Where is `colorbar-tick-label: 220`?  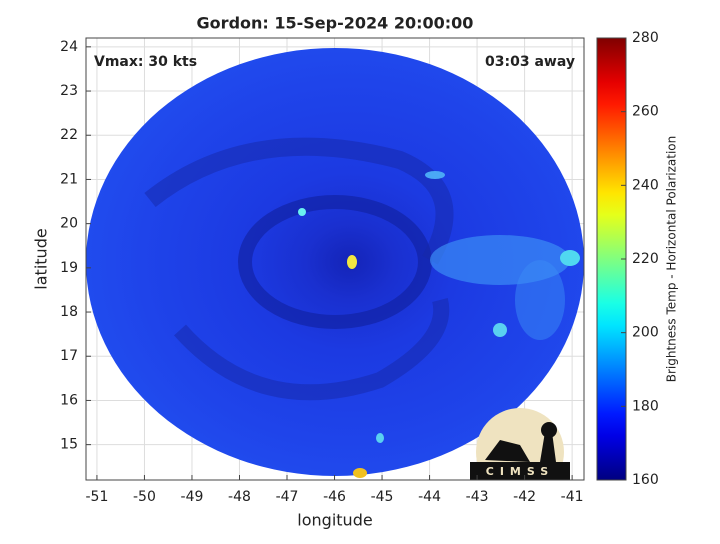 colorbar-tick-label: 220 is located at coordinates (645, 259).